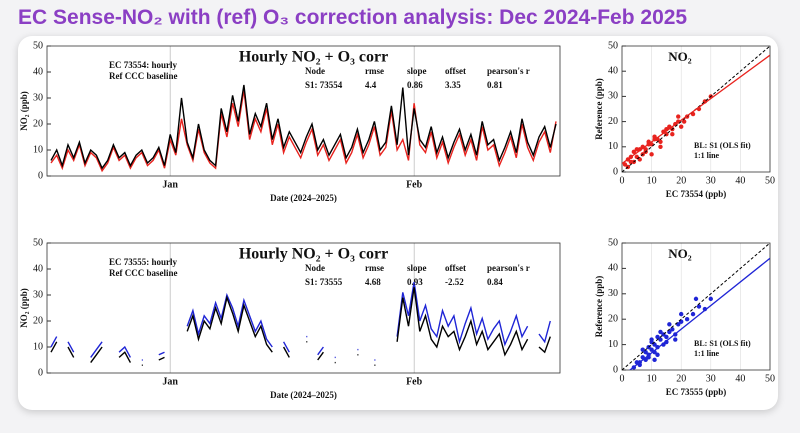 This screenshot has height=433, width=800. I want to click on stats-cell: 4.68, so click(373, 282).